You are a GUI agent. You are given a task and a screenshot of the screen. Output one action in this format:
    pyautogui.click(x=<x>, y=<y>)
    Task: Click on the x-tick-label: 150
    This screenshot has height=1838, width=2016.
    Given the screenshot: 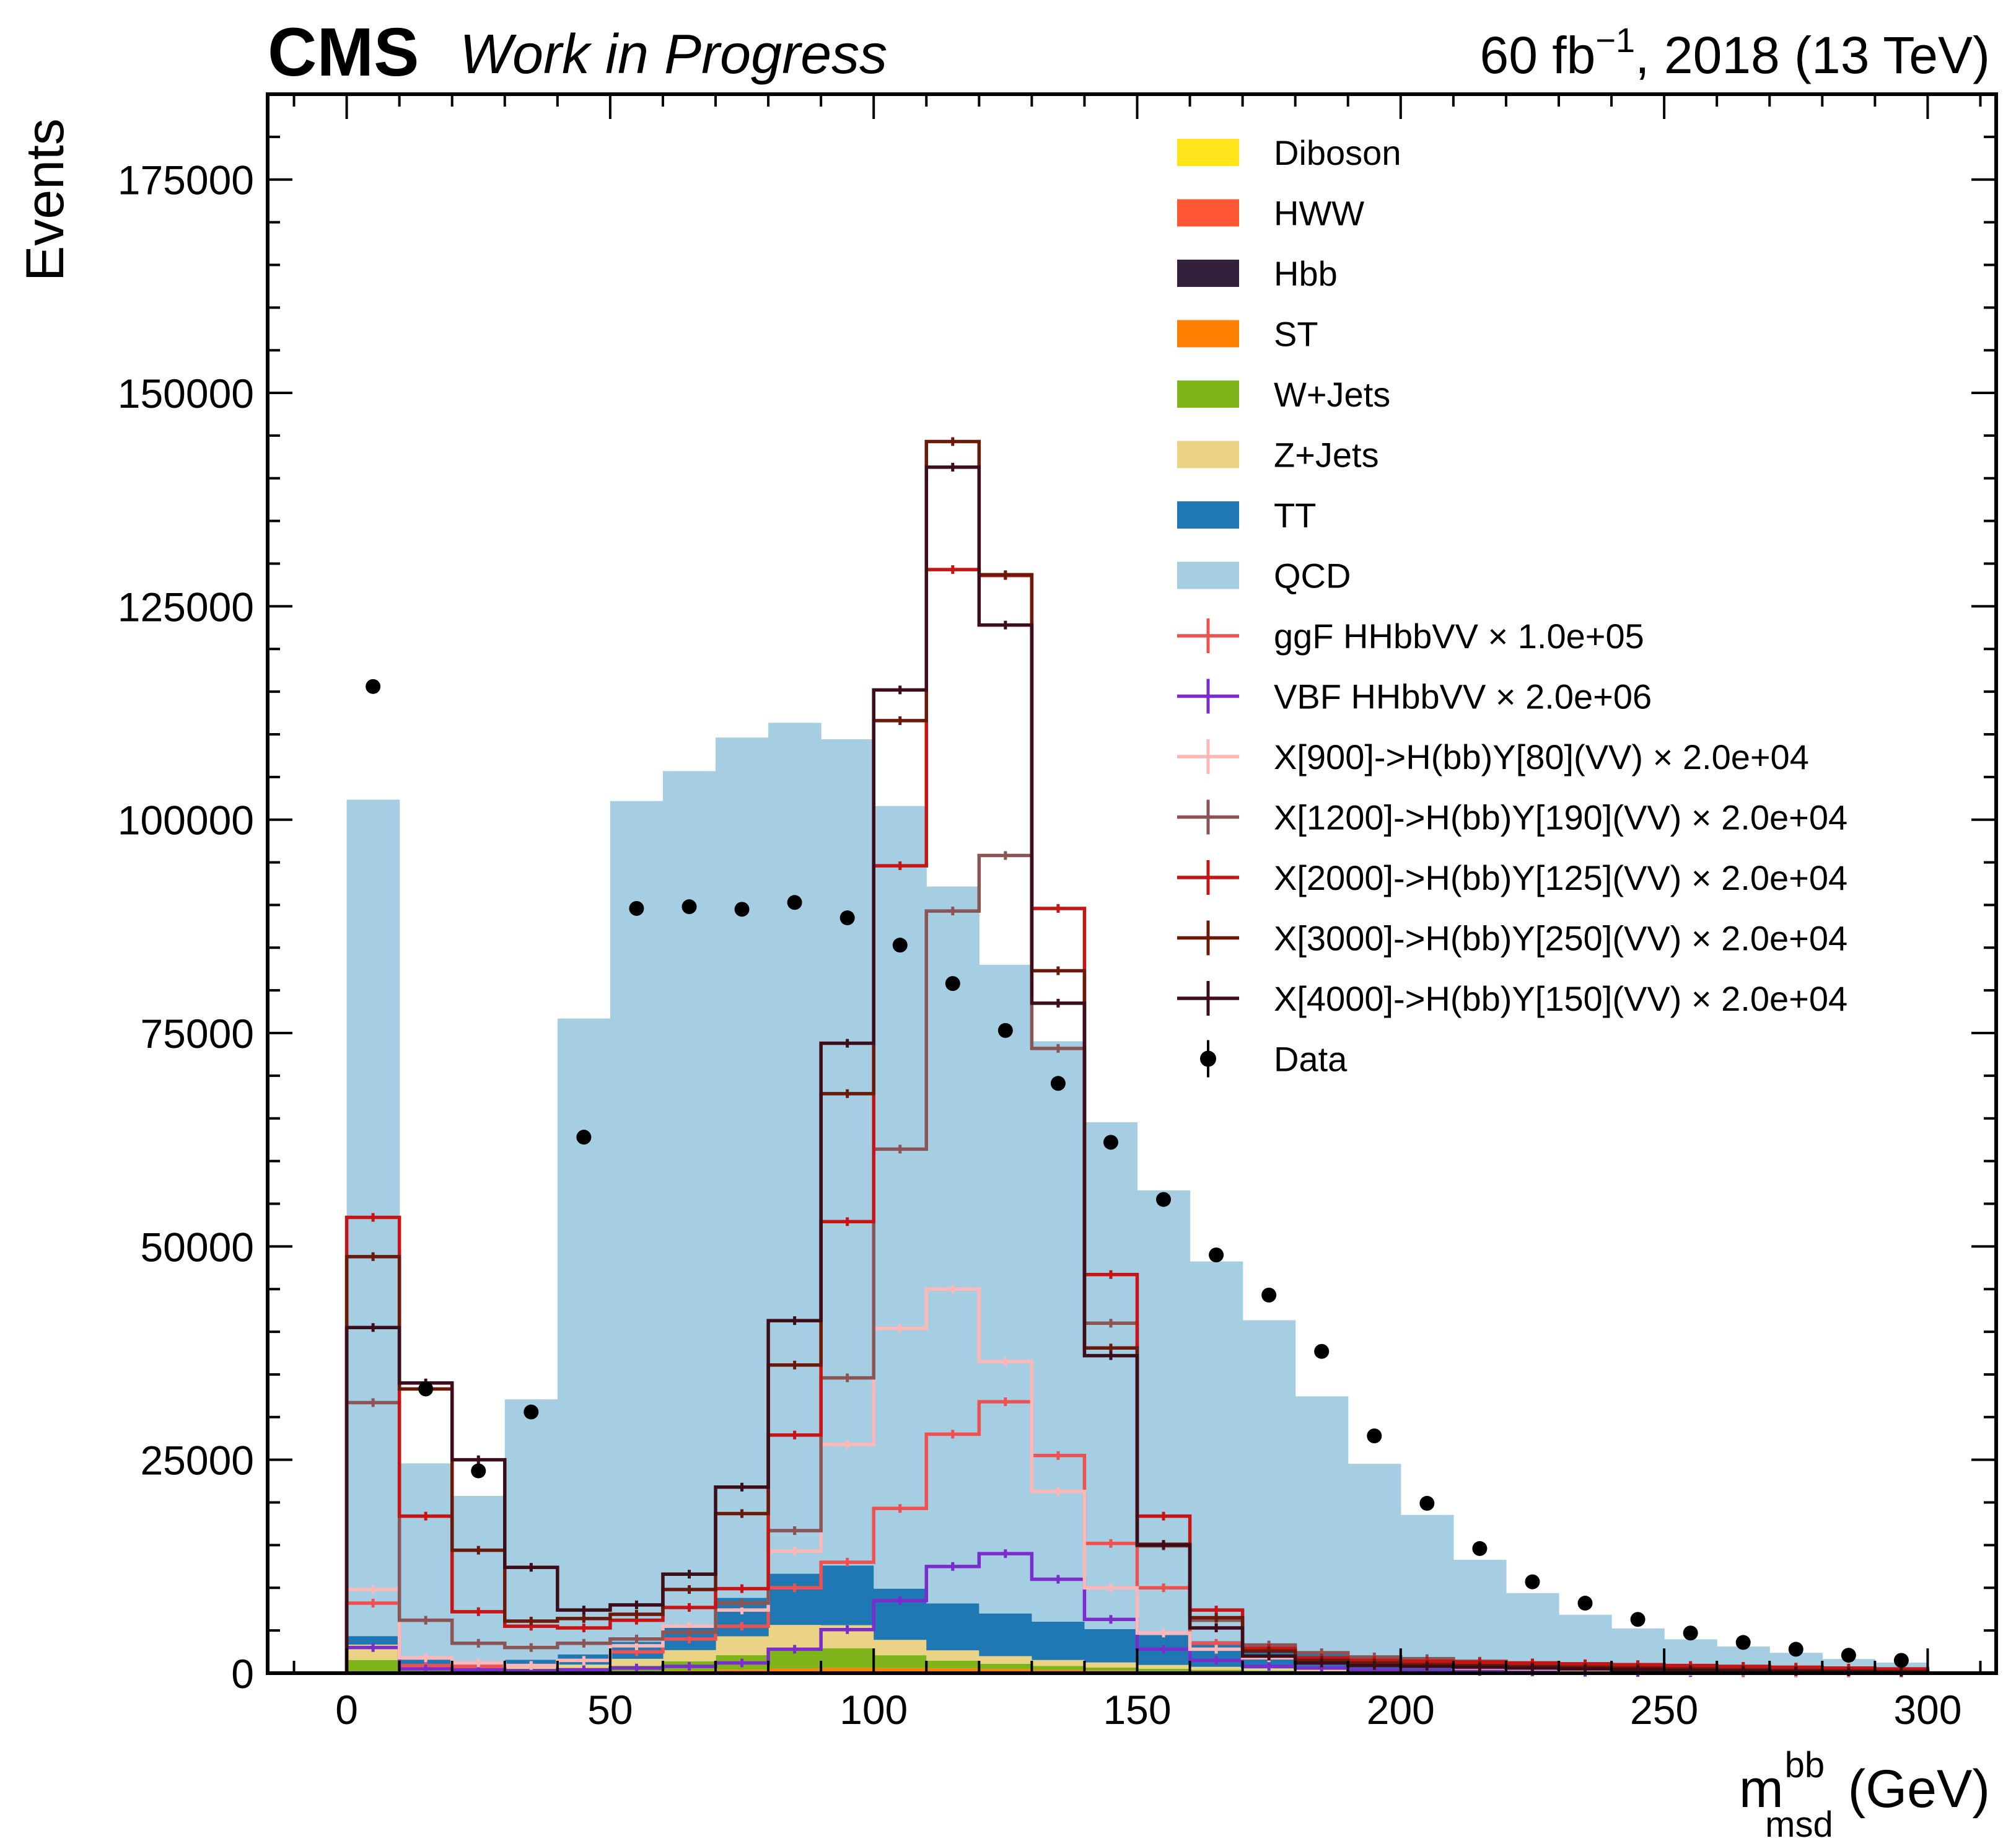 What is the action you would take?
    pyautogui.click(x=1137, y=1710)
    